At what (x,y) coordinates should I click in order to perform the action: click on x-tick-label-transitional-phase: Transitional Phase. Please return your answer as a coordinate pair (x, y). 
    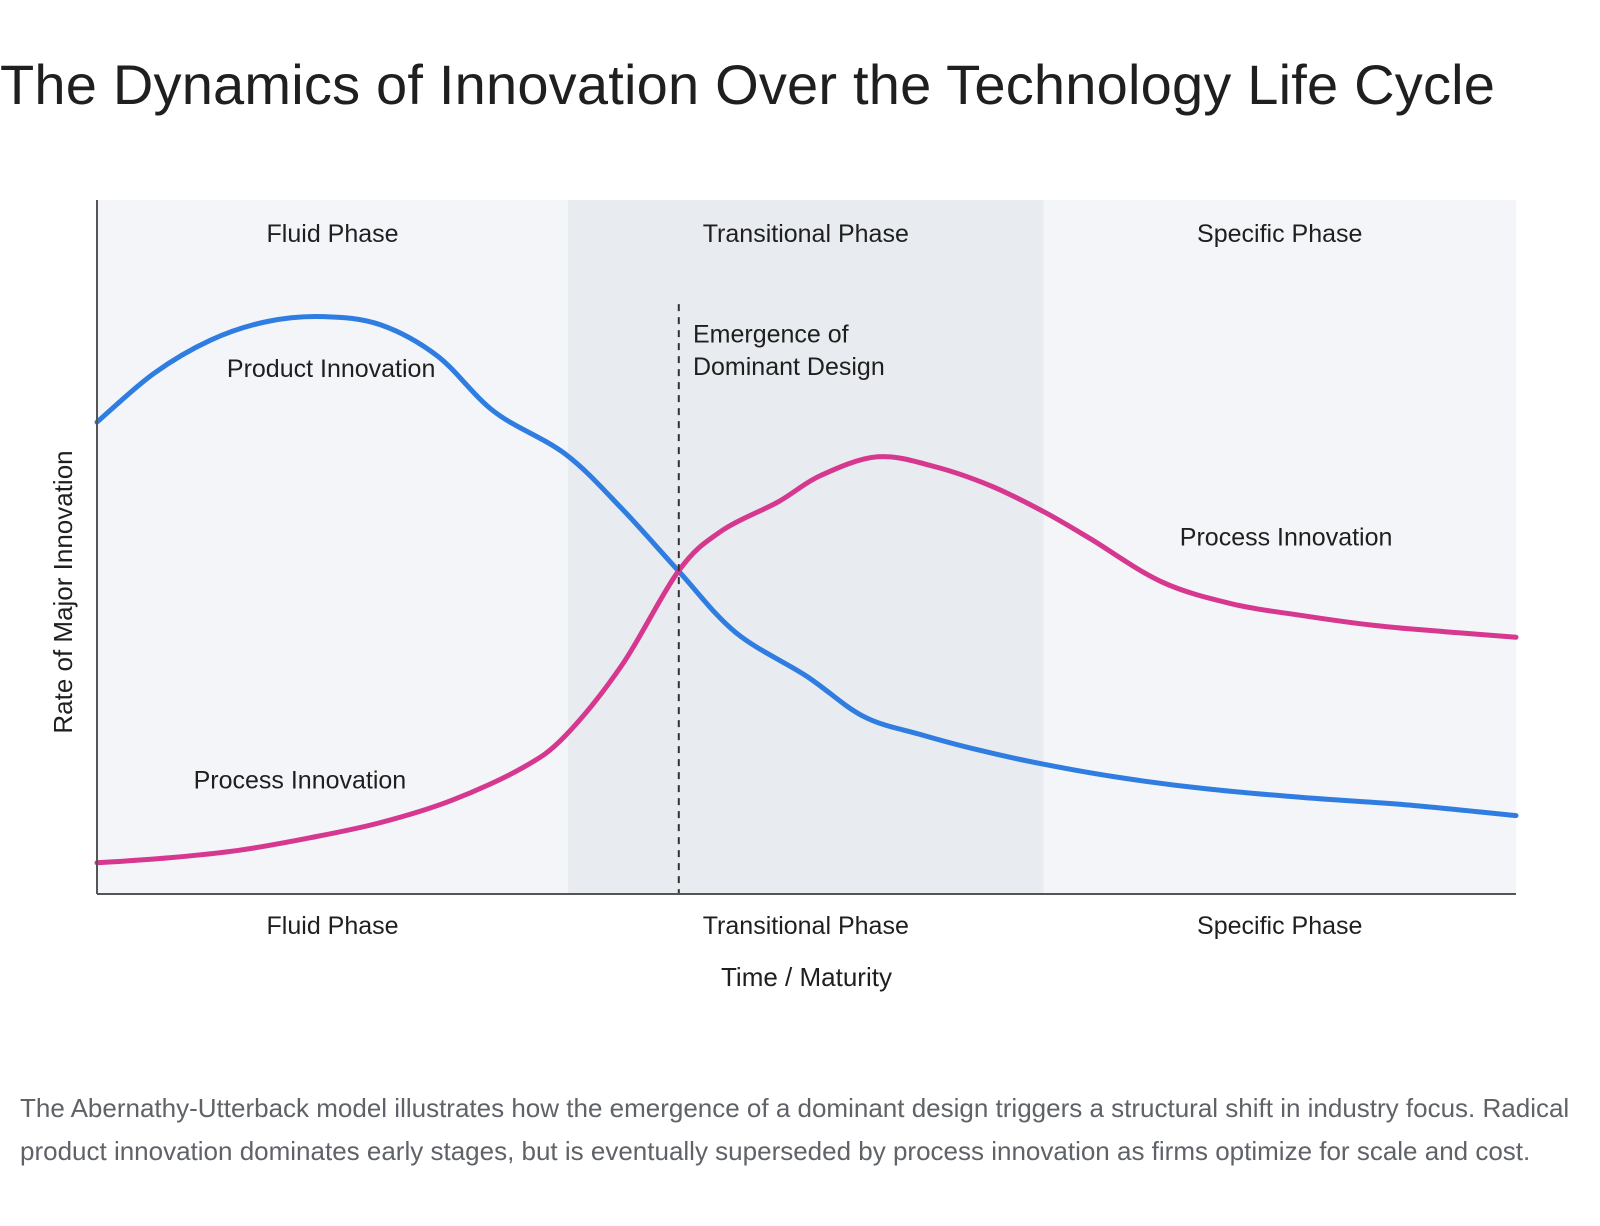
    Looking at the image, I should click on (806, 926).